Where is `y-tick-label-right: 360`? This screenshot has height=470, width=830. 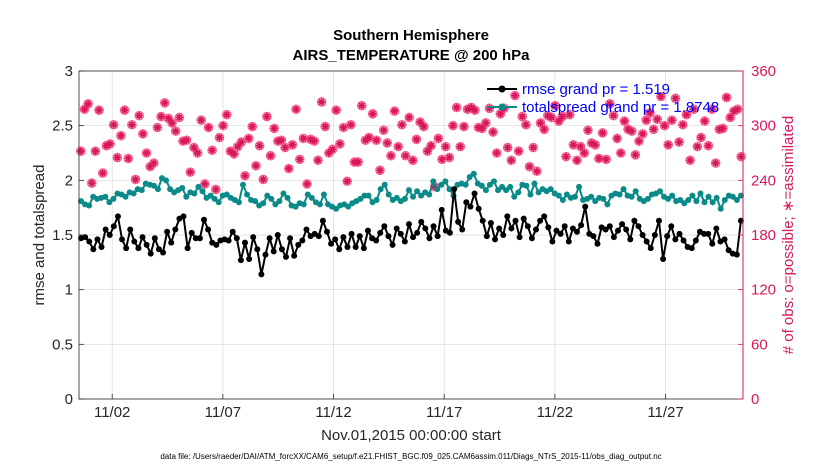 y-tick-label-right: 360 is located at coordinates (763, 71).